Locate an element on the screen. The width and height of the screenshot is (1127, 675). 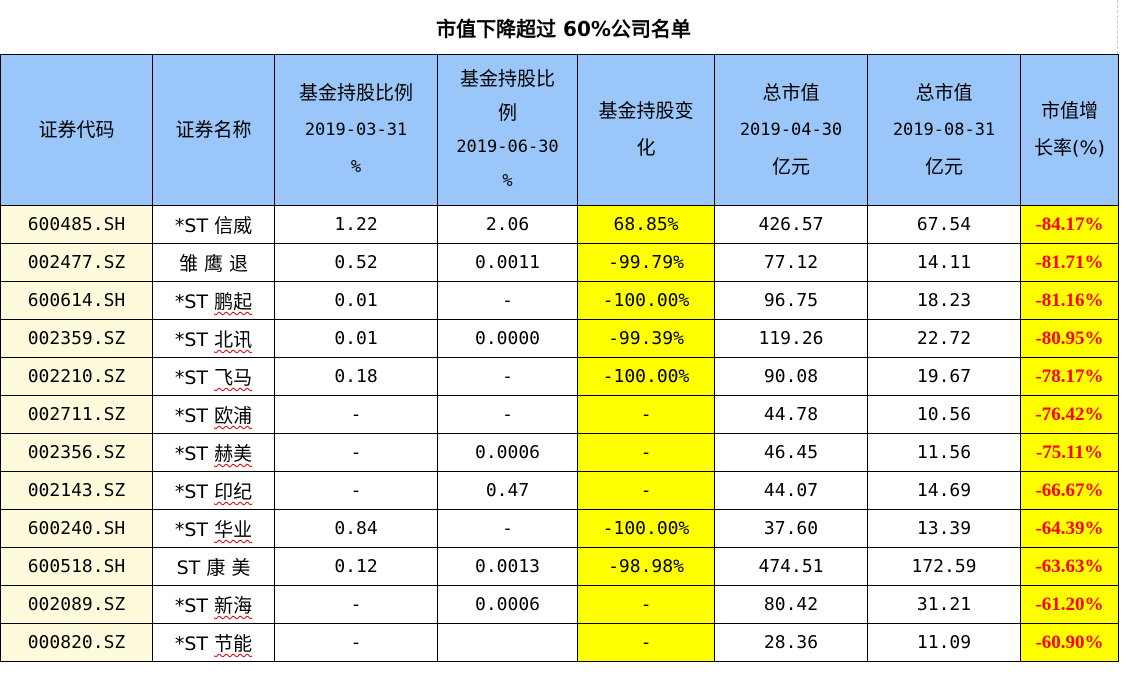
cell-cap-apr-text: 37.60 is located at coordinates (791, 528).